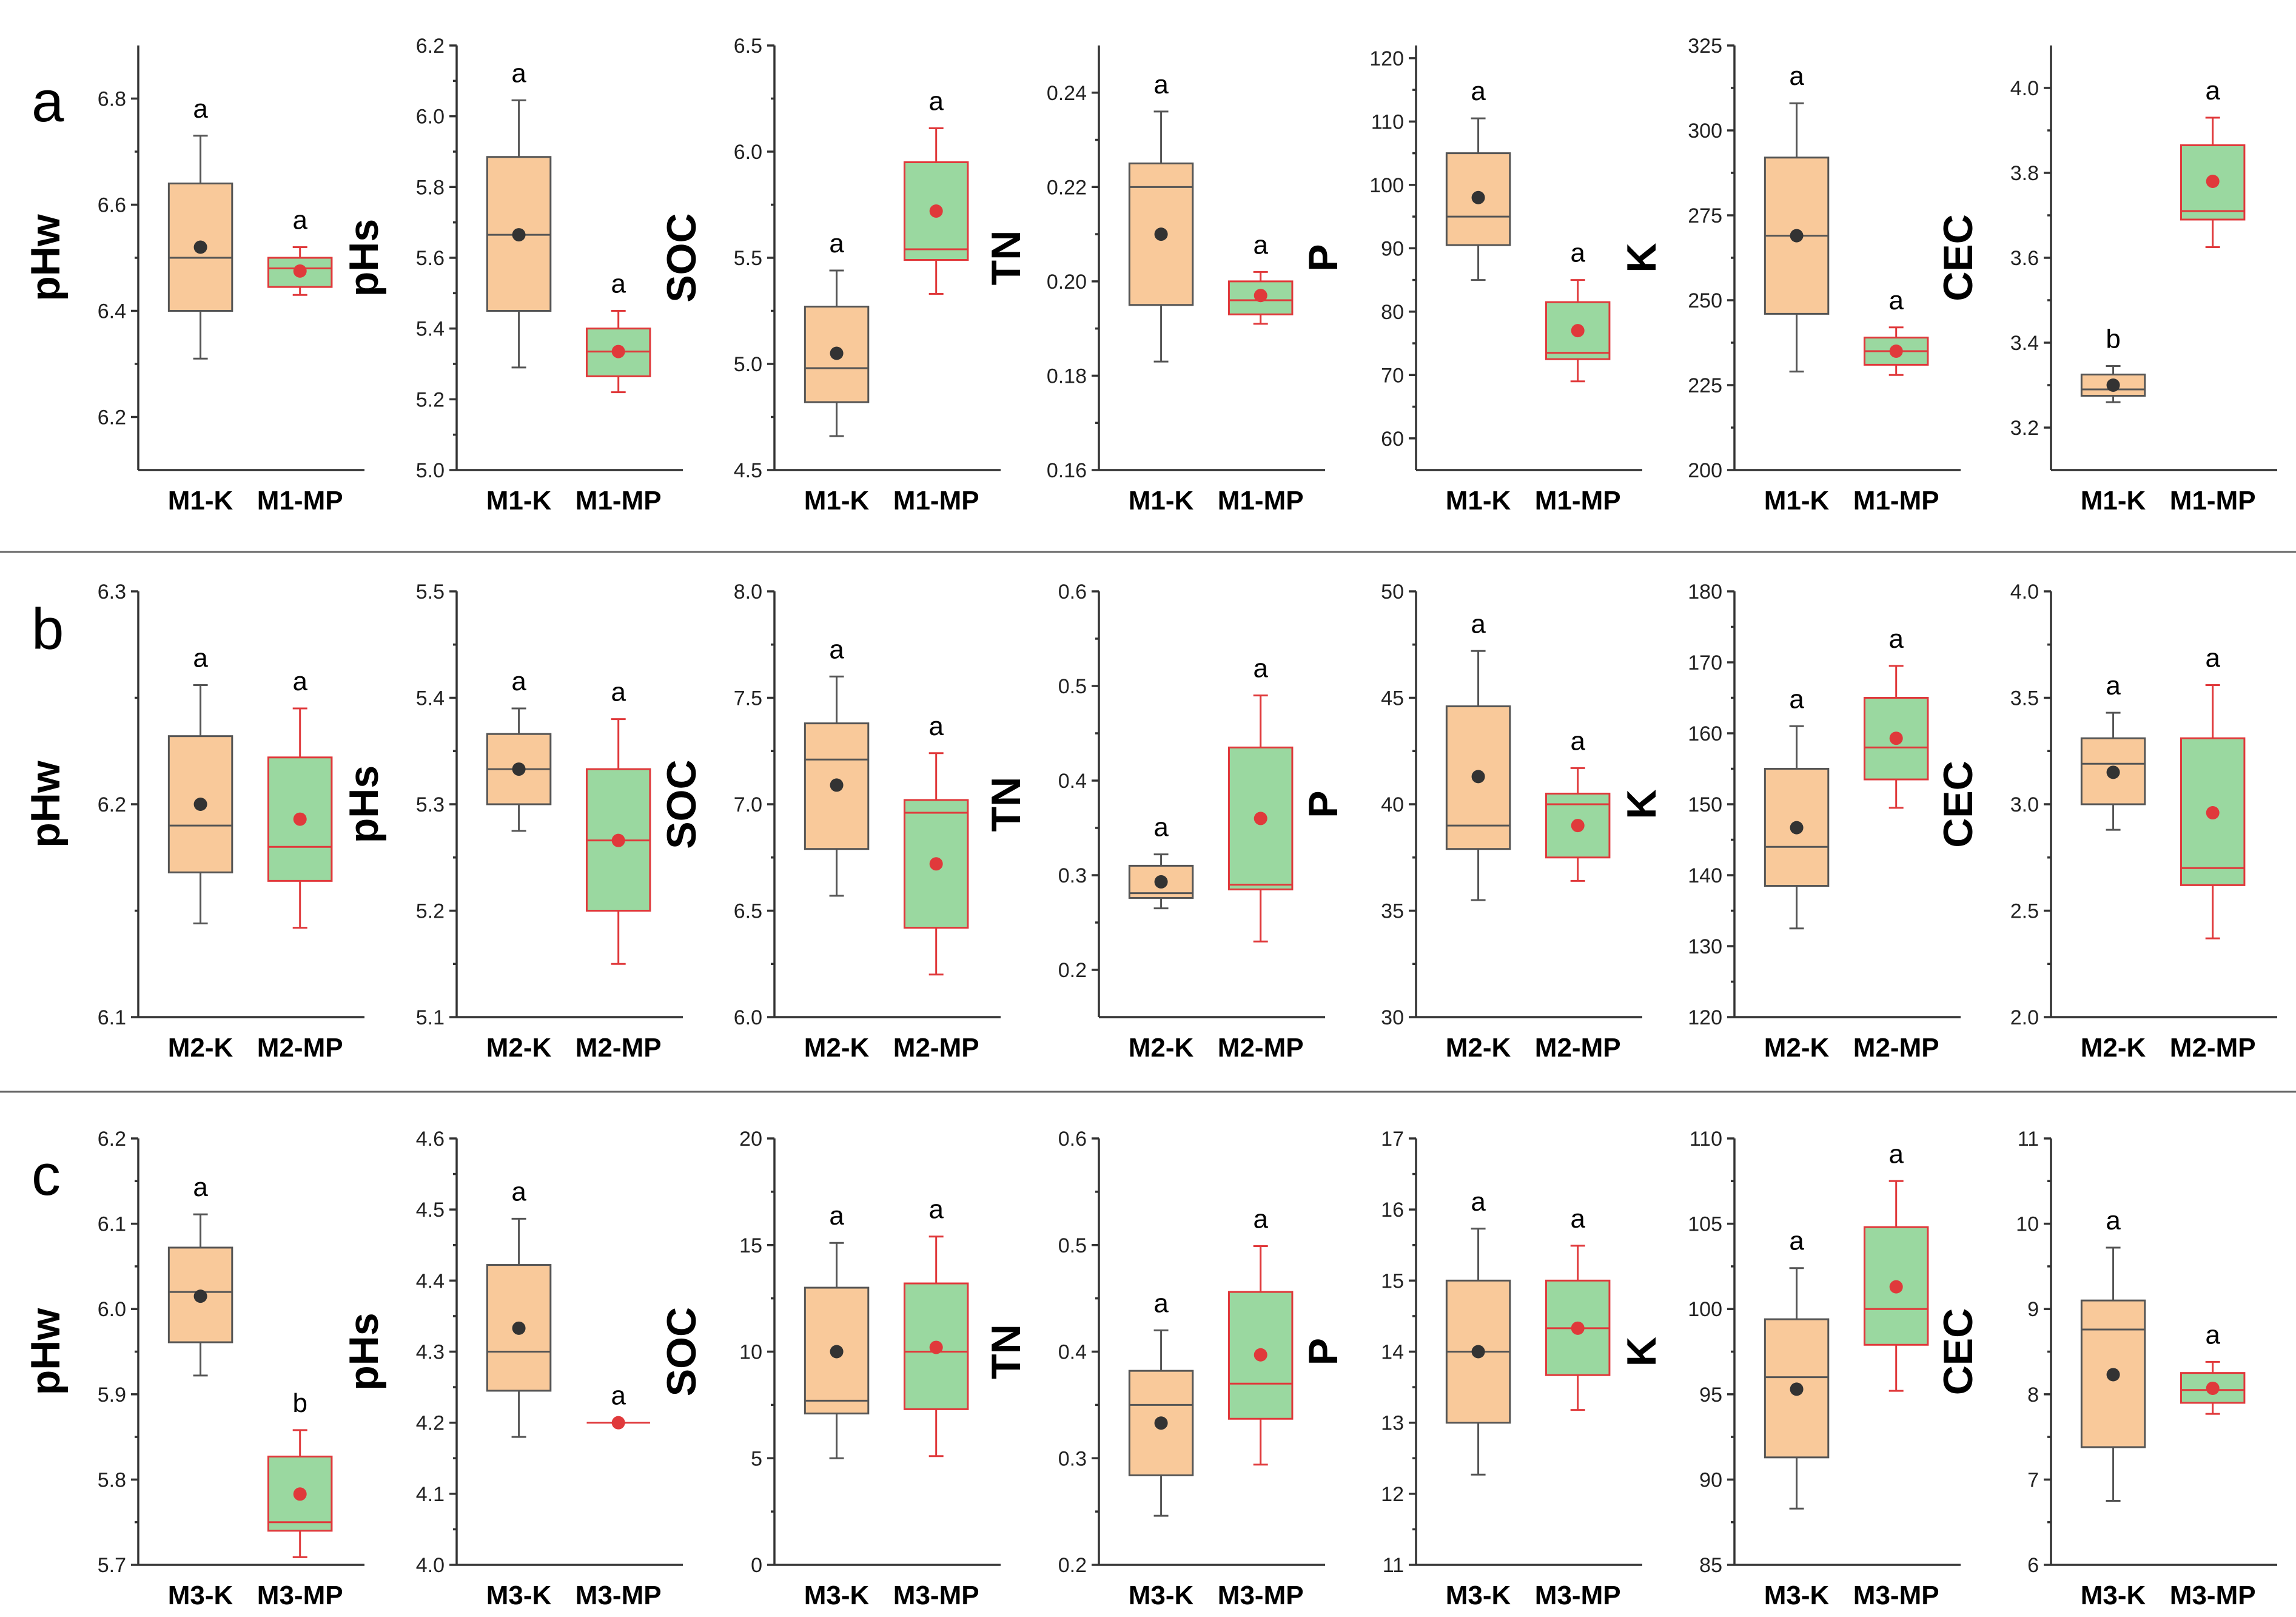  Describe the element at coordinates (1642, 1352) in the screenshot. I see `y-axis-label: K` at that location.